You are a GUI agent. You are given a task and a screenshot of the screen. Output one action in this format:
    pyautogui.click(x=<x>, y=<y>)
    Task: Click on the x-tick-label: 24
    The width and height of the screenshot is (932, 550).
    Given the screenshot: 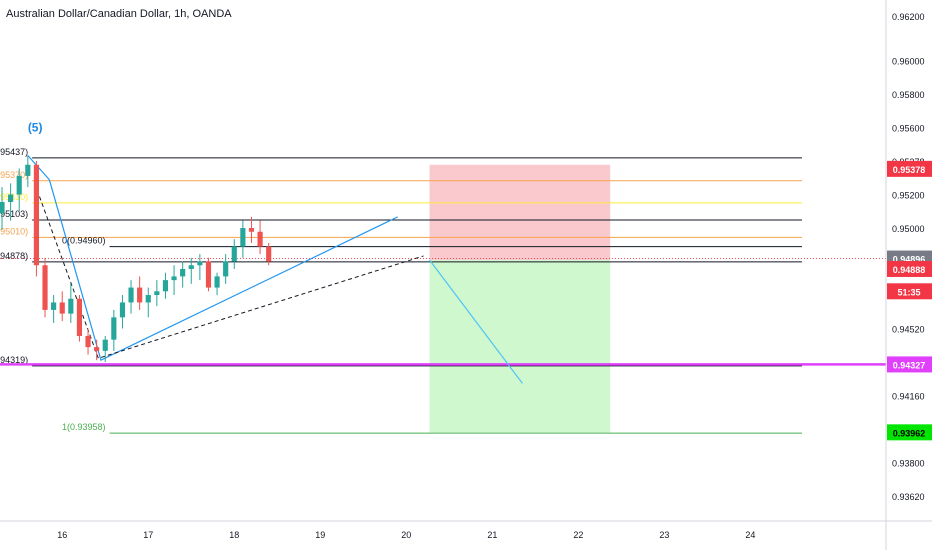 What is the action you would take?
    pyautogui.click(x=750, y=535)
    